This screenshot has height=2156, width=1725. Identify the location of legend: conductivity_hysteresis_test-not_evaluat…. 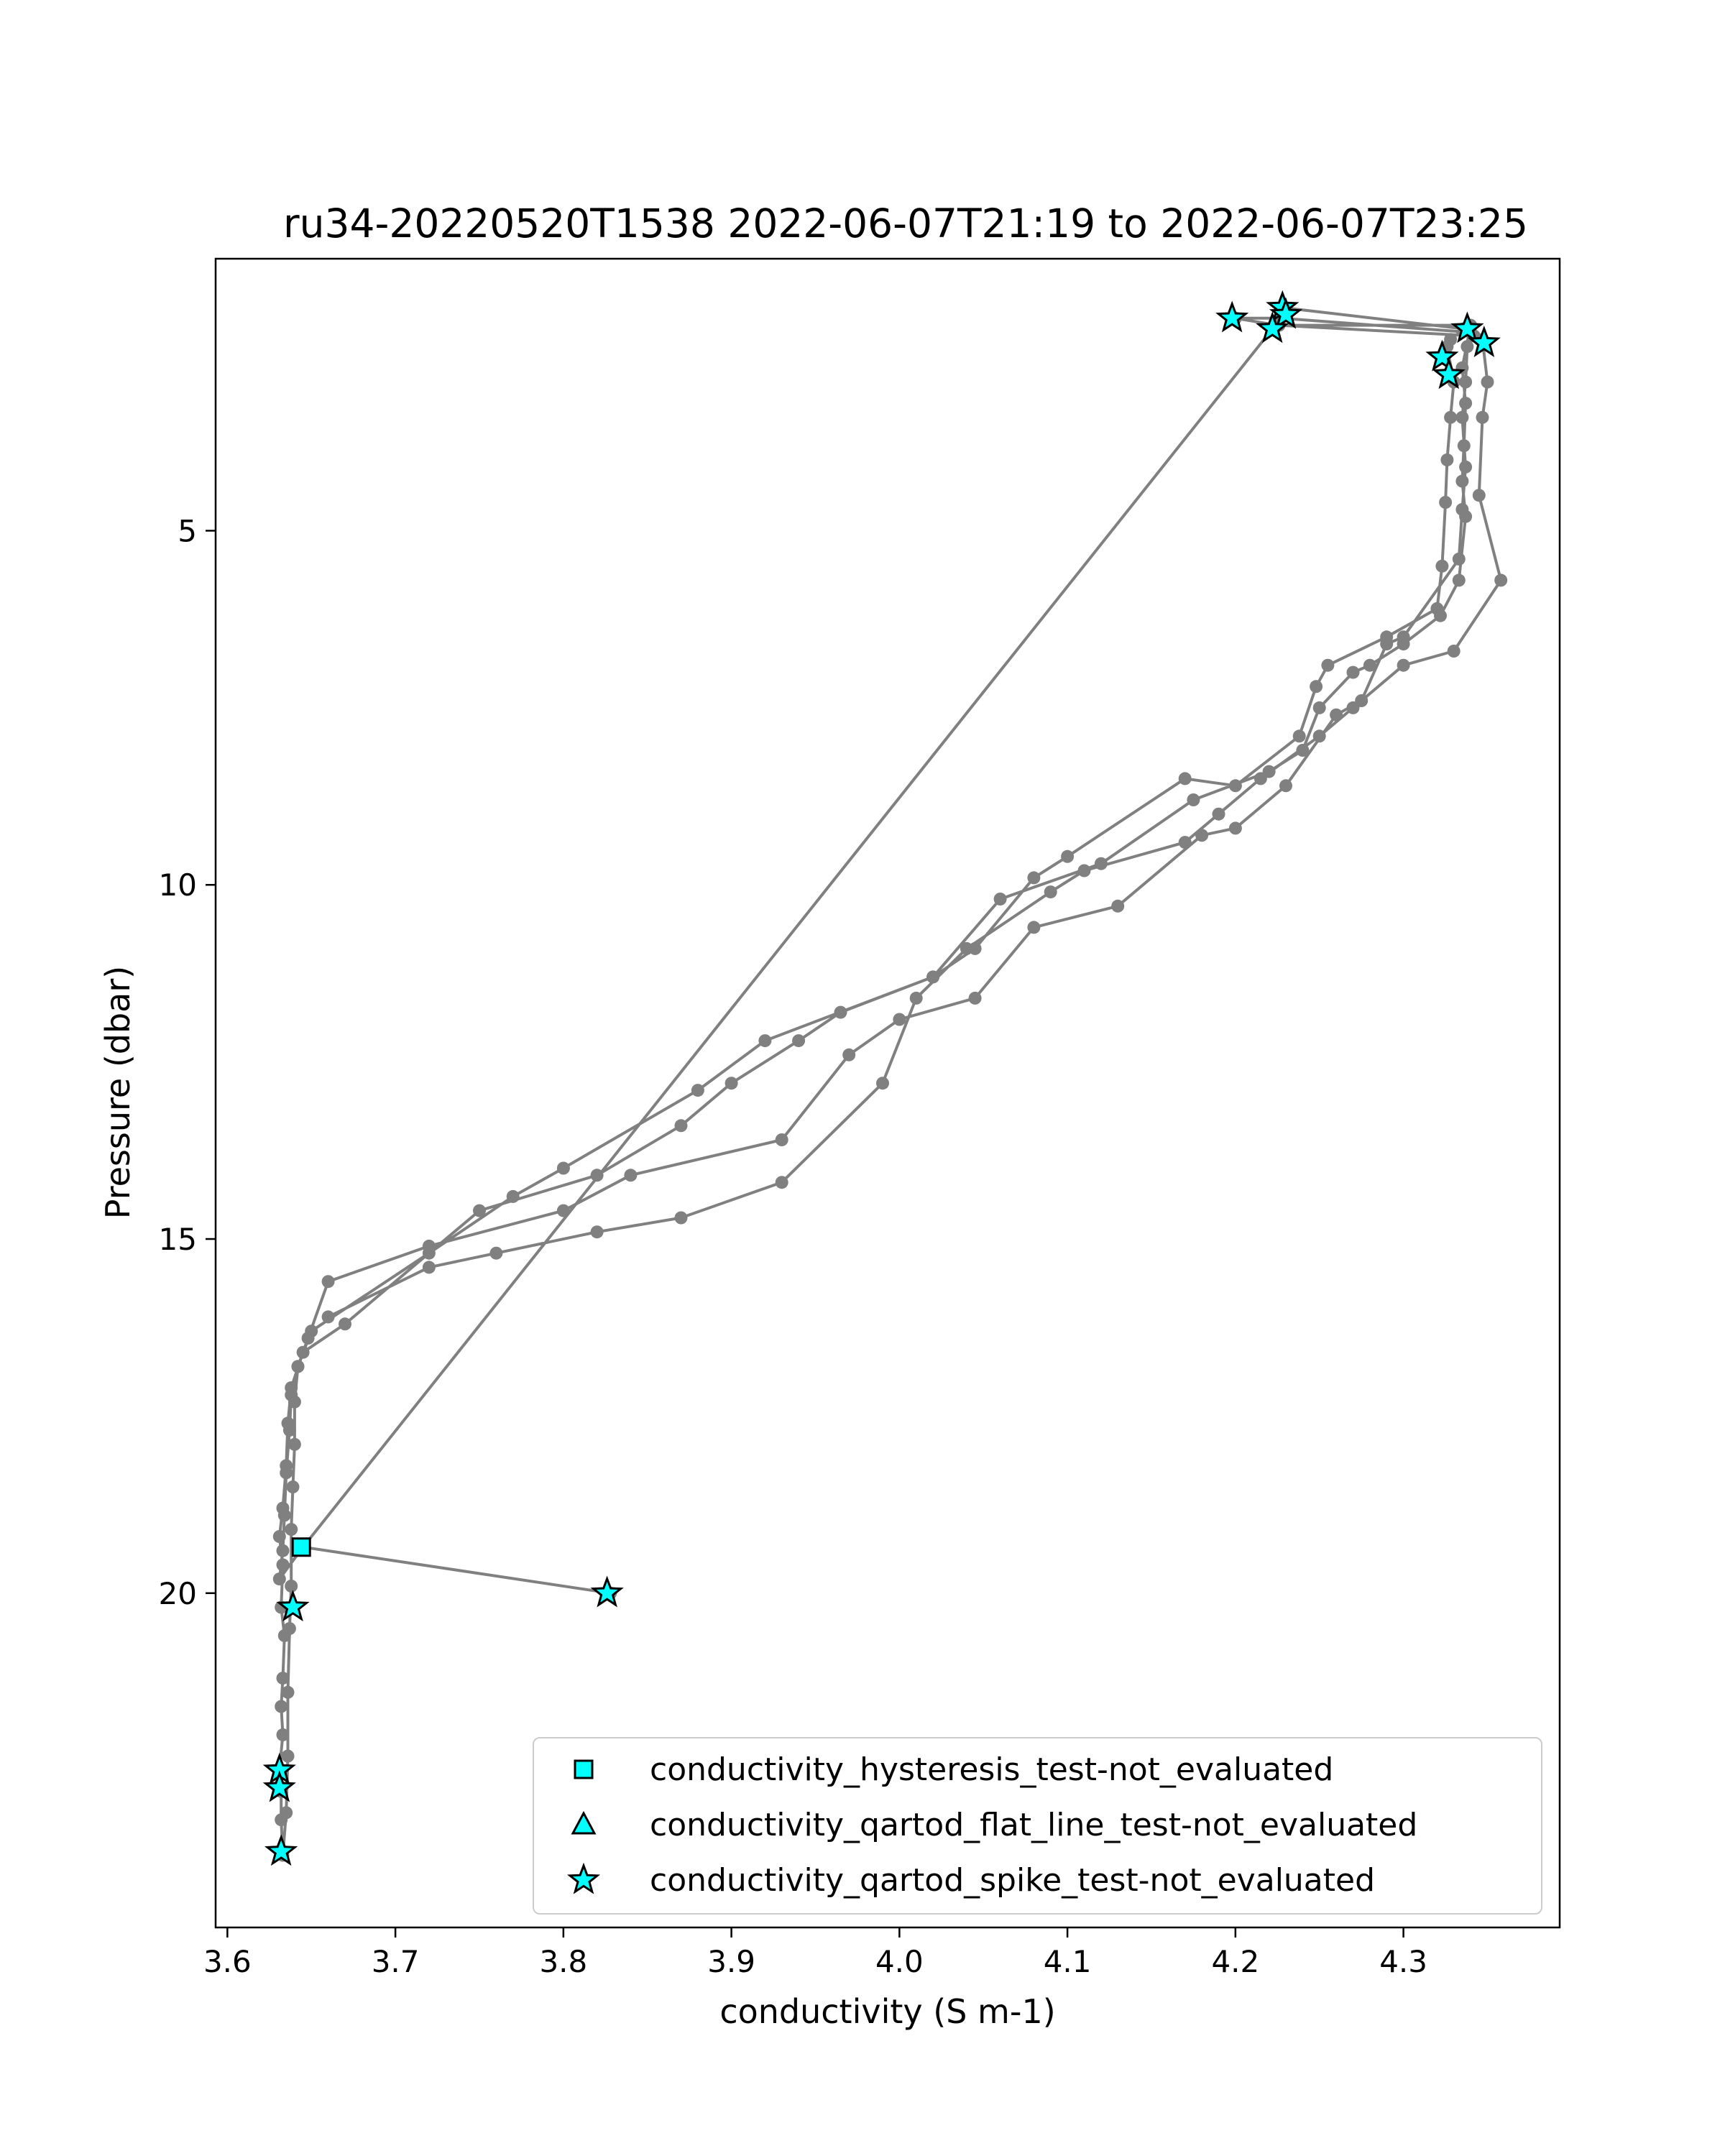
(1037, 1826).